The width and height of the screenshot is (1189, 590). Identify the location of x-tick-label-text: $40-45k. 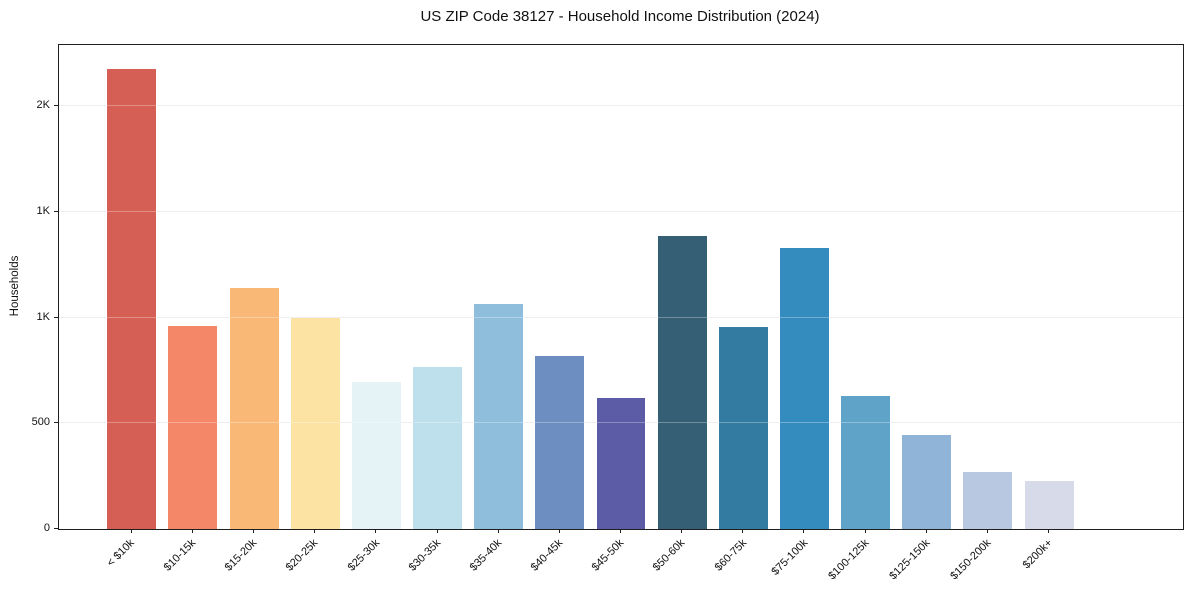
(547, 555).